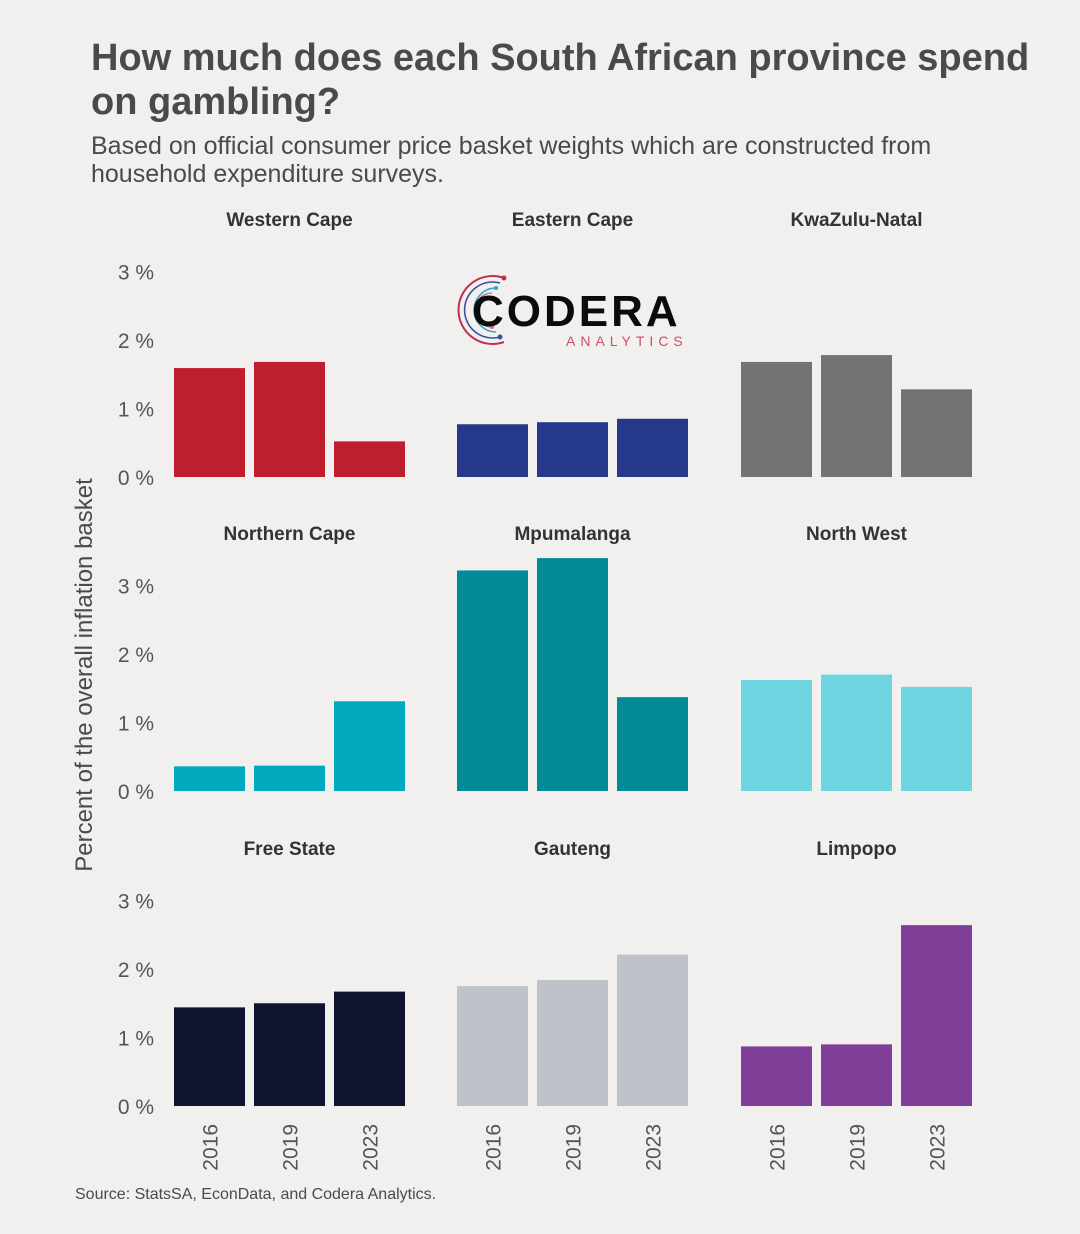  I want to click on panel-title: North West, so click(857, 534).